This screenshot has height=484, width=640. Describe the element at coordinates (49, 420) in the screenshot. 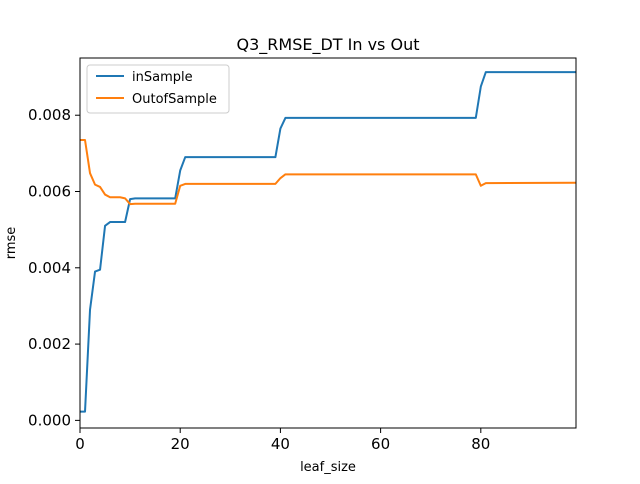

I see `y-tick-label: 0.000` at that location.